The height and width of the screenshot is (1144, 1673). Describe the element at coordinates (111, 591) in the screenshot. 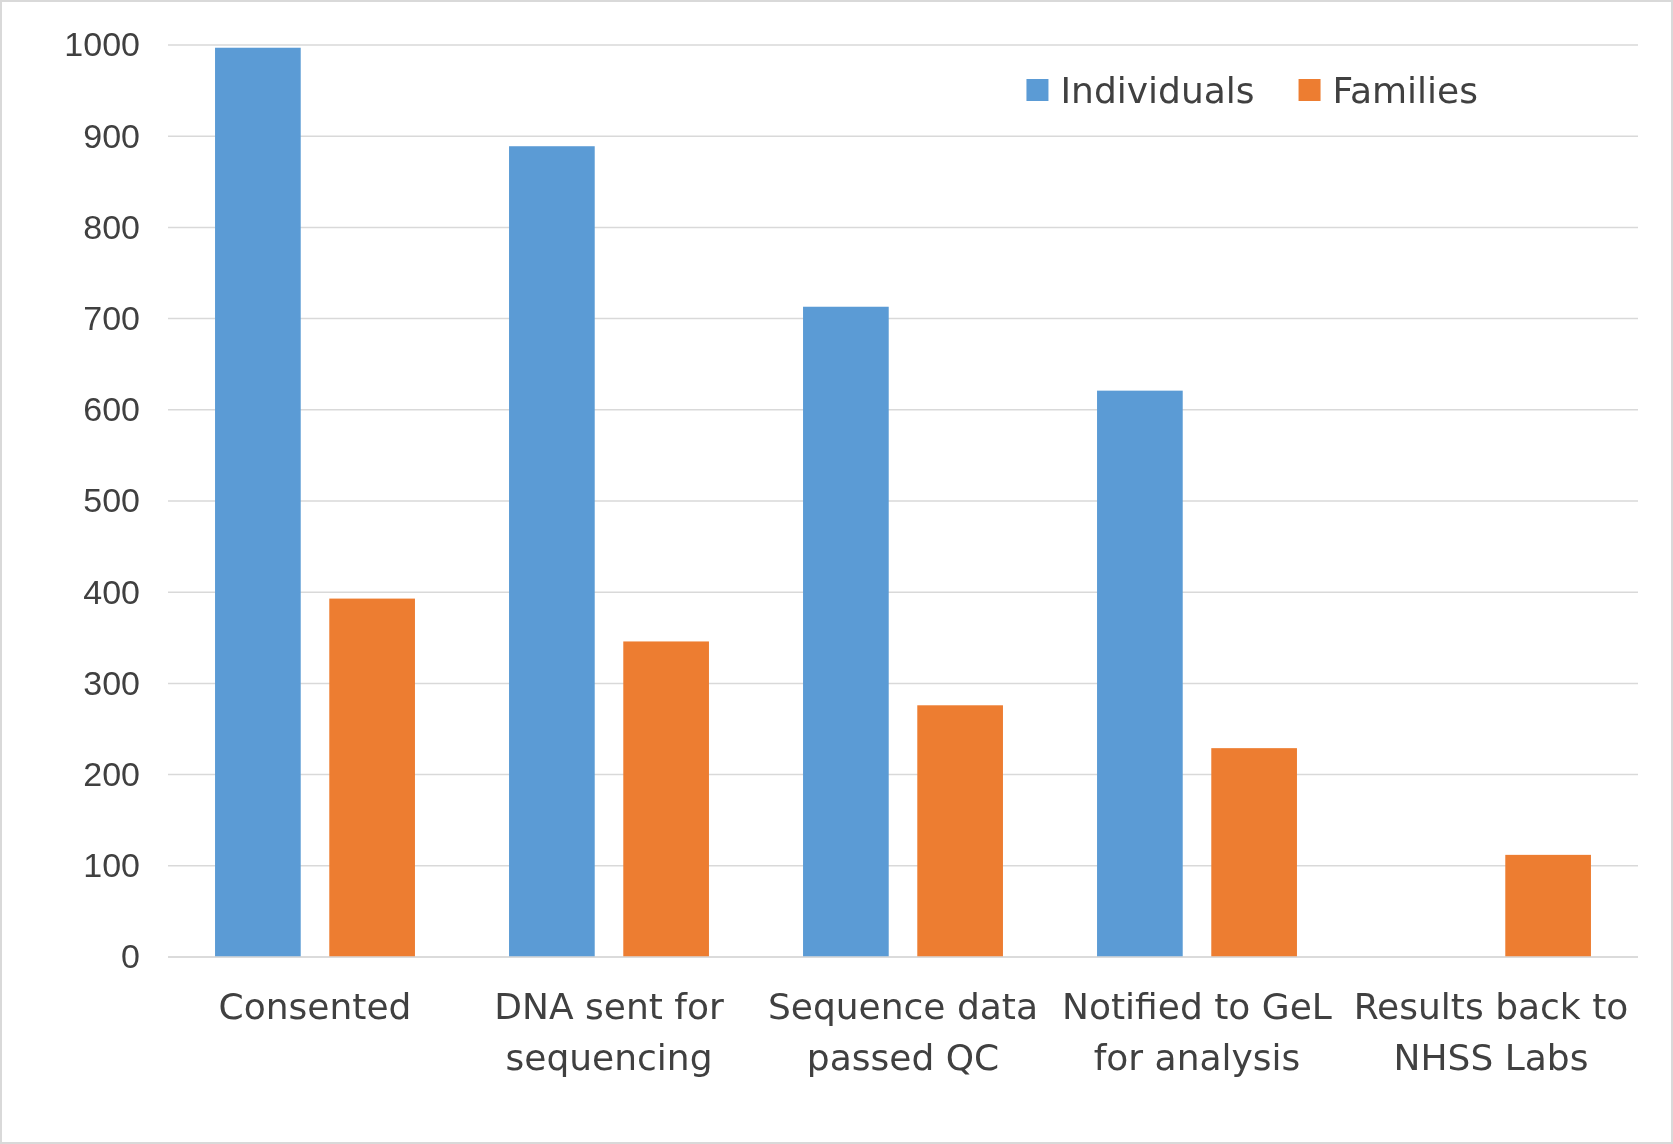

I see `y-tick-label: 400` at that location.